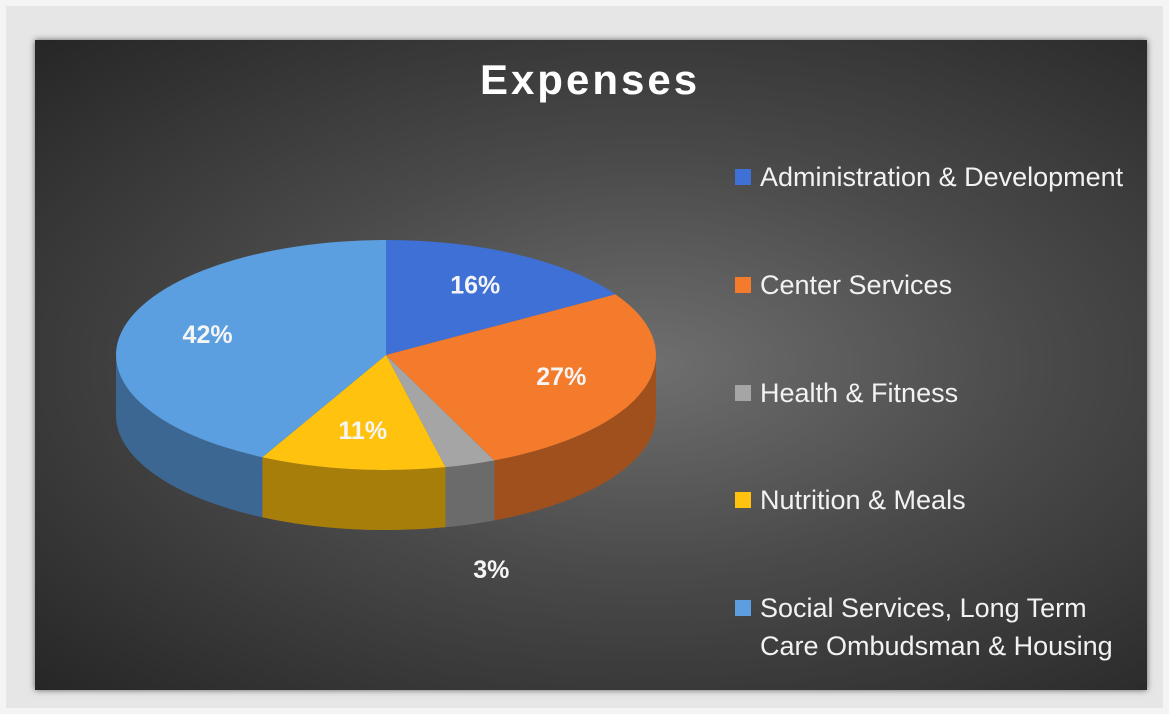 The width and height of the screenshot is (1169, 714). I want to click on data-label: 42%, so click(208, 335).